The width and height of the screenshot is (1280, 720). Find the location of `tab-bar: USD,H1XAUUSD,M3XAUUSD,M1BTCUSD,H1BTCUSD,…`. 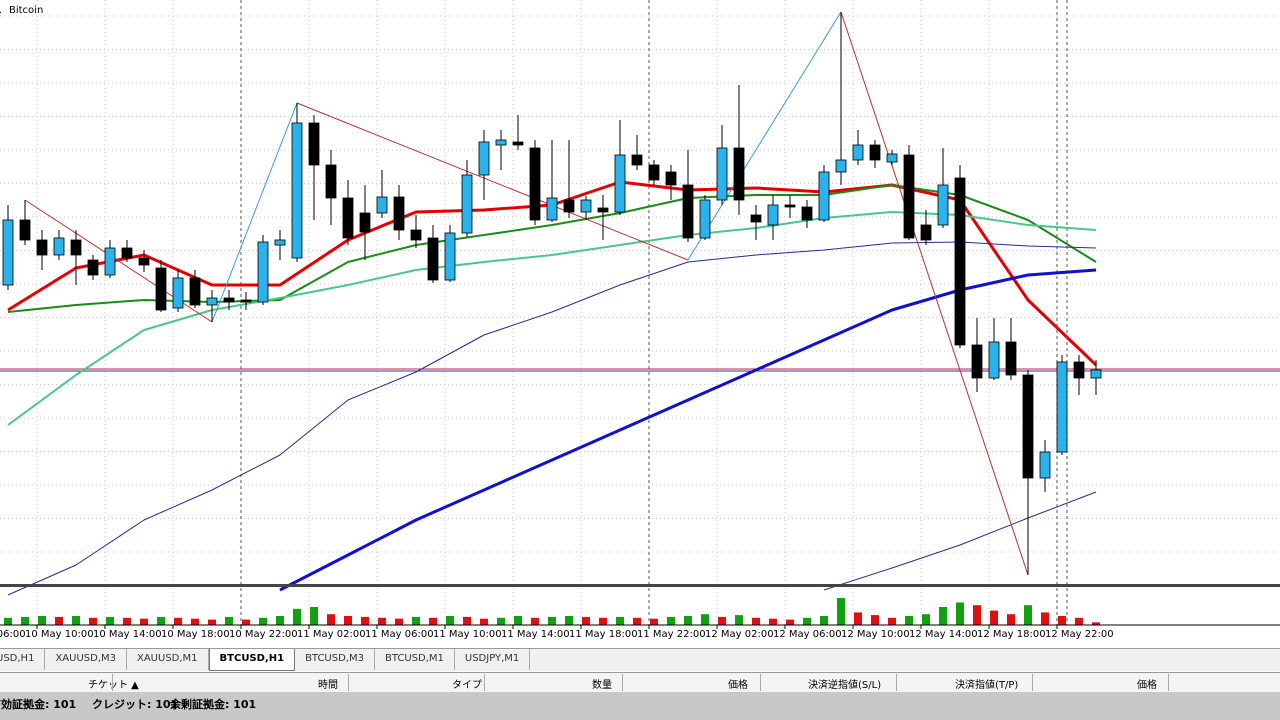

tab-bar: USD,H1XAUUSD,M3XAUUSD,M1BTCUSD,H1BTCUSD,… is located at coordinates (640, 659).